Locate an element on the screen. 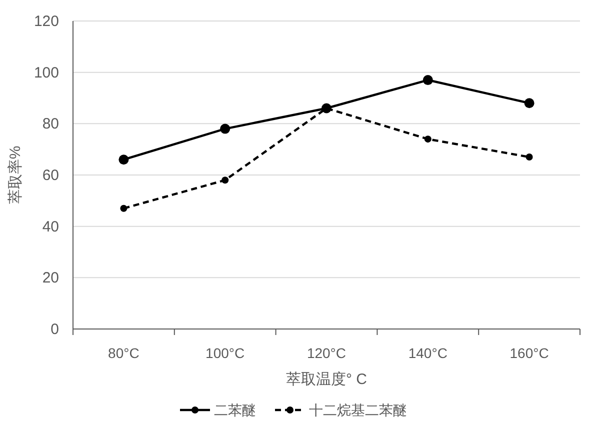  x-tick-label: 100°C is located at coordinates (225, 353).